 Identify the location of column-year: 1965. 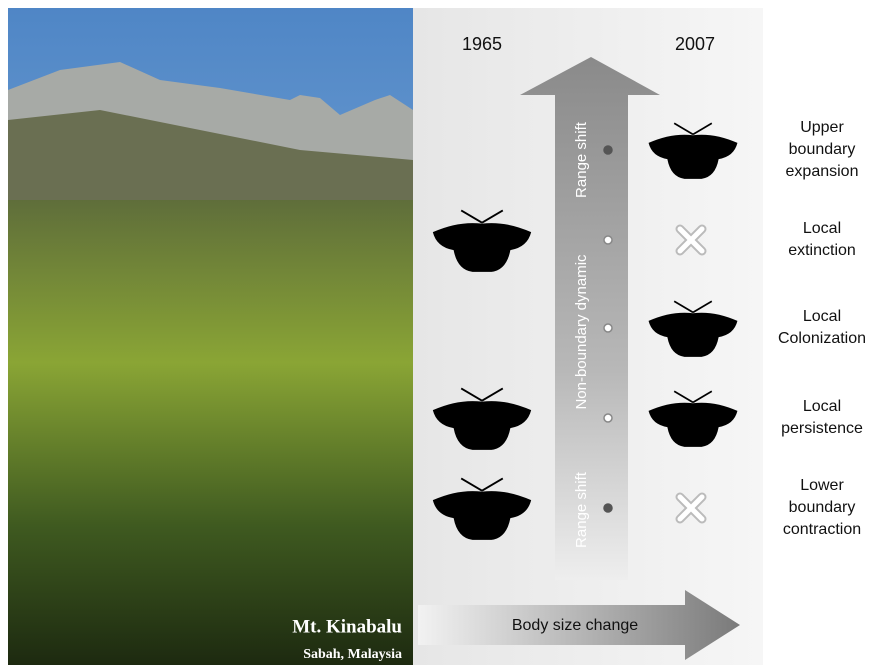
(482, 44).